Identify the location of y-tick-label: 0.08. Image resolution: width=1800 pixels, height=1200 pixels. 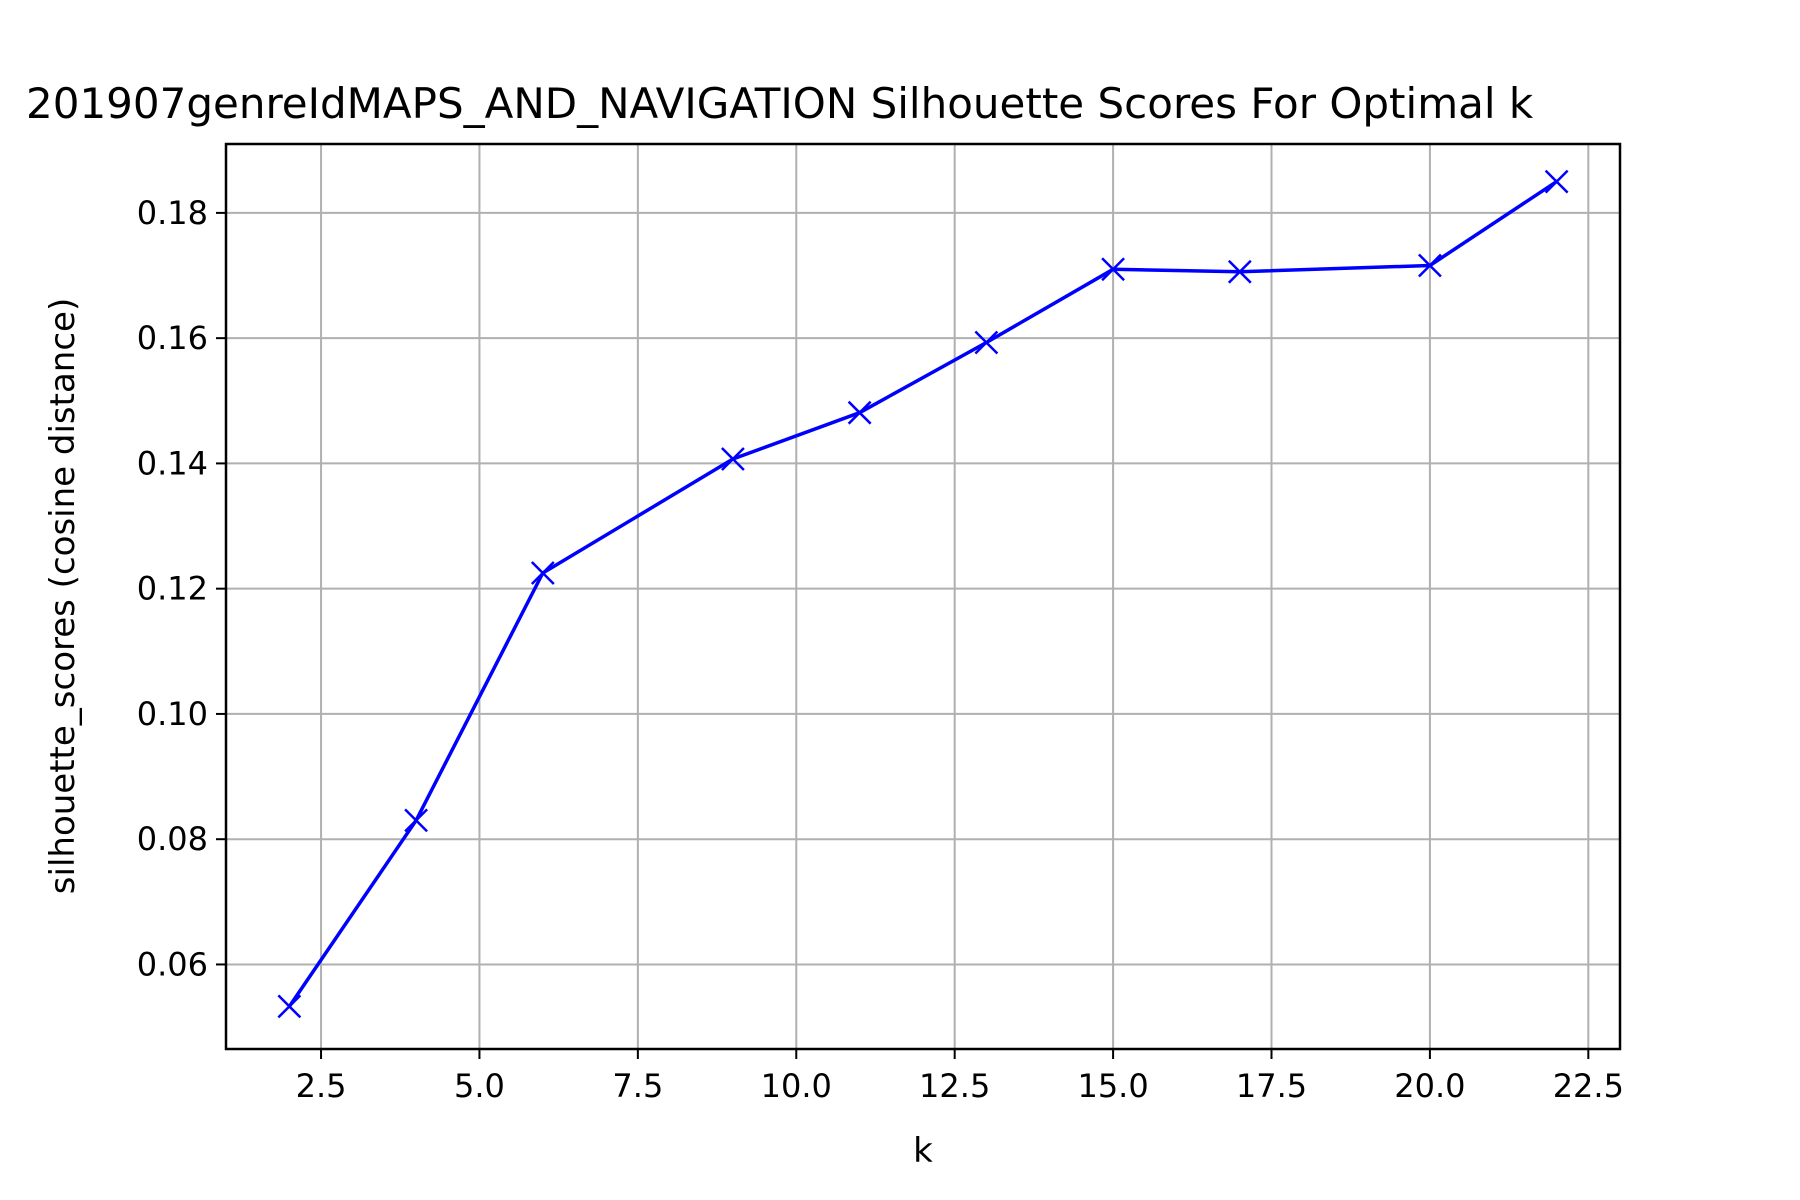
(172, 839).